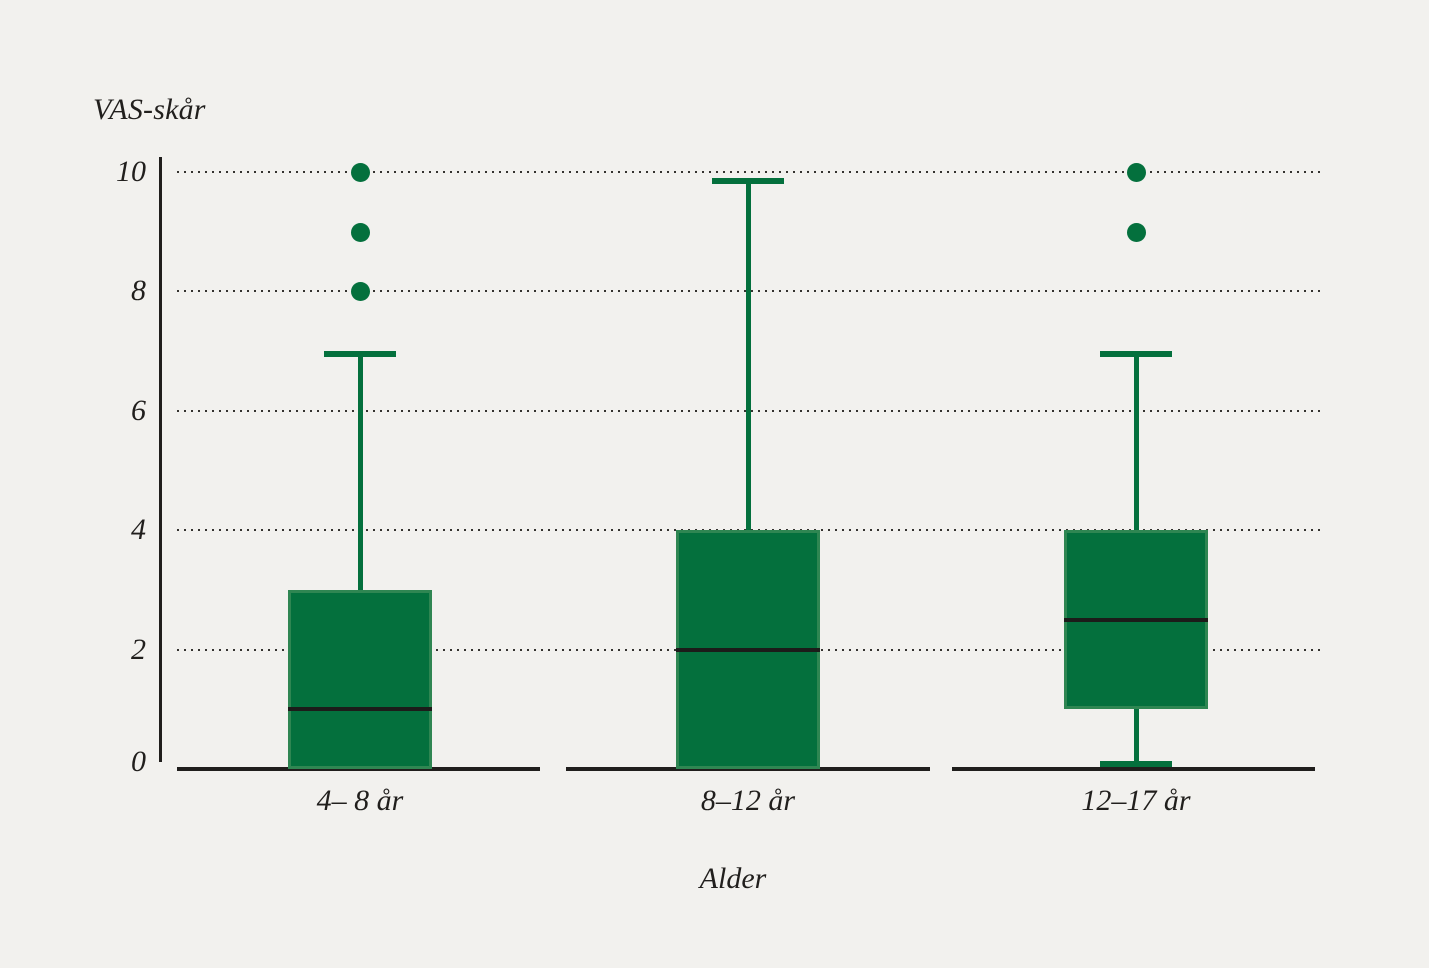  What do you see at coordinates (149, 109) in the screenshot?
I see `y-axis-title: VAS-skår` at bounding box center [149, 109].